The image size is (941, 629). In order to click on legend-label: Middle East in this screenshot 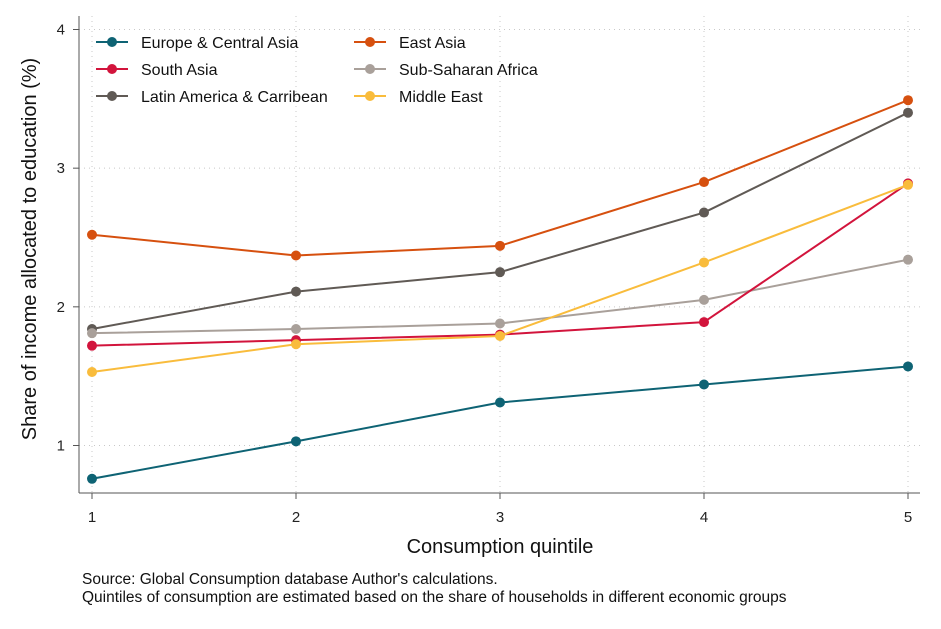, I will do `click(441, 97)`.